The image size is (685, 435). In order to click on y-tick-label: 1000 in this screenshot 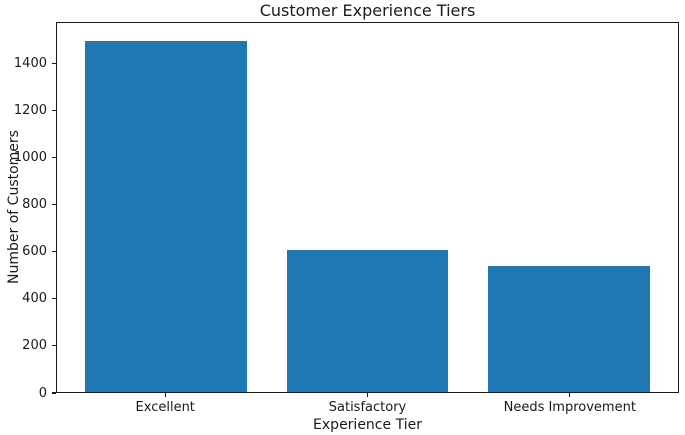, I will do `click(30, 157)`.